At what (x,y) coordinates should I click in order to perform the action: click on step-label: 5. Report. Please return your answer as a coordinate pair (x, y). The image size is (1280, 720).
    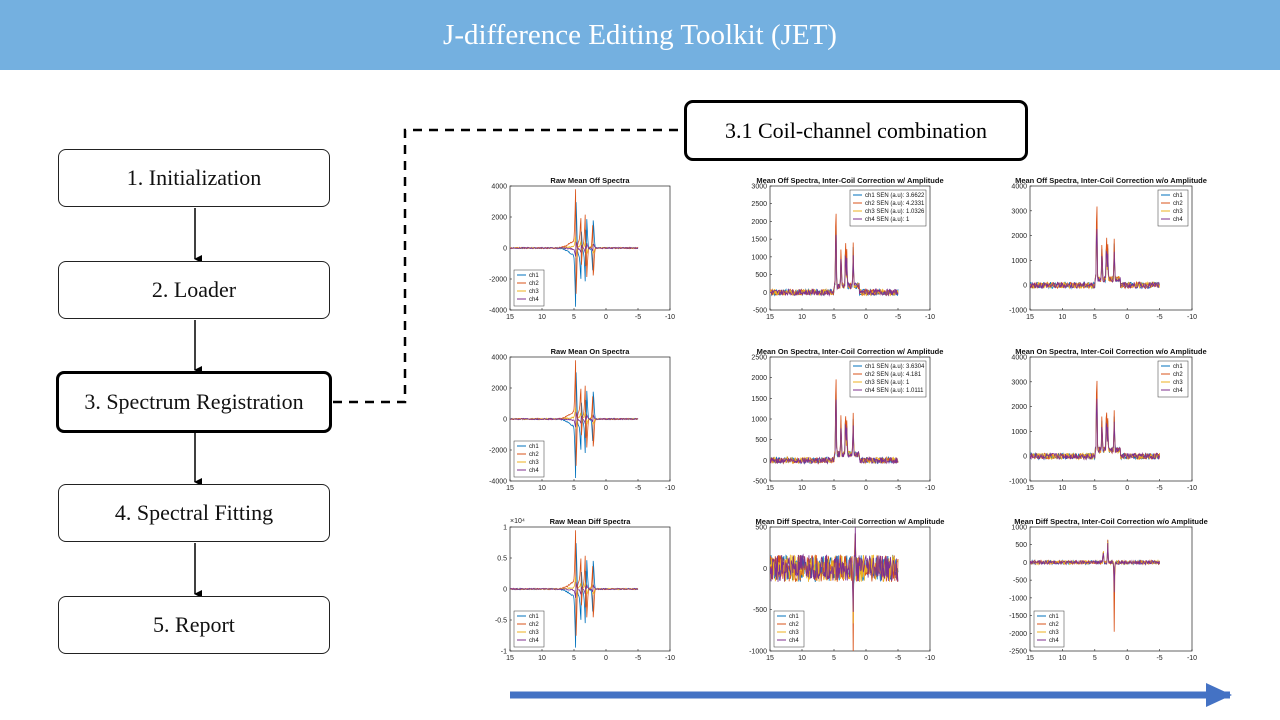
    Looking at the image, I should click on (194, 624).